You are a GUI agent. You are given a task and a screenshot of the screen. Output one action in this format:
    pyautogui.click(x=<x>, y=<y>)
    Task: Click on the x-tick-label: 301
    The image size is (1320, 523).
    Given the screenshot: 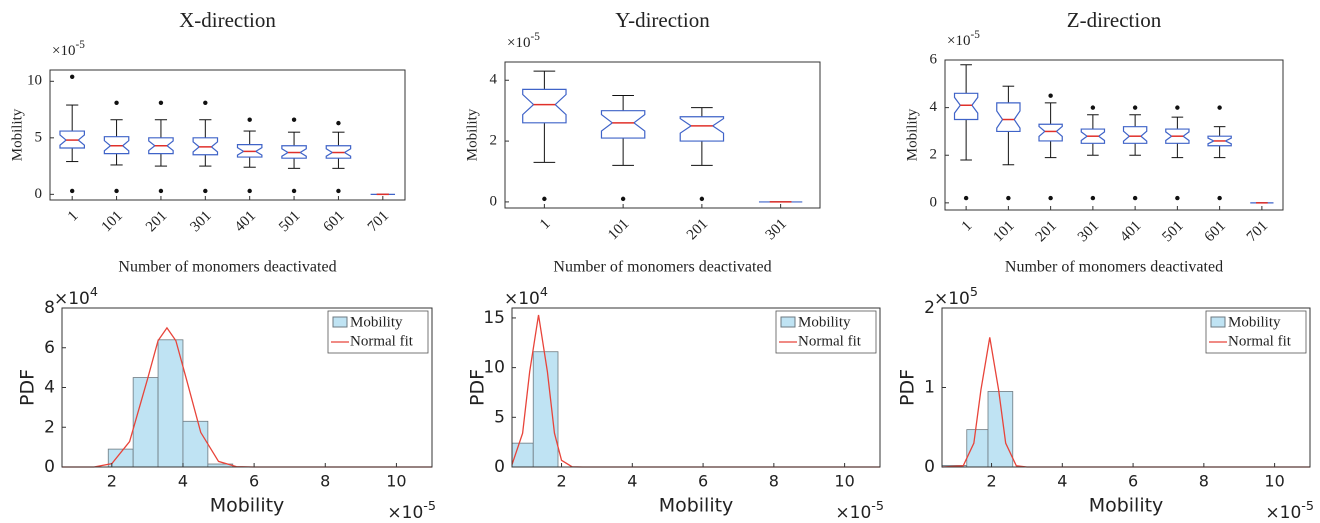 What is the action you would take?
    pyautogui.click(x=776, y=229)
    